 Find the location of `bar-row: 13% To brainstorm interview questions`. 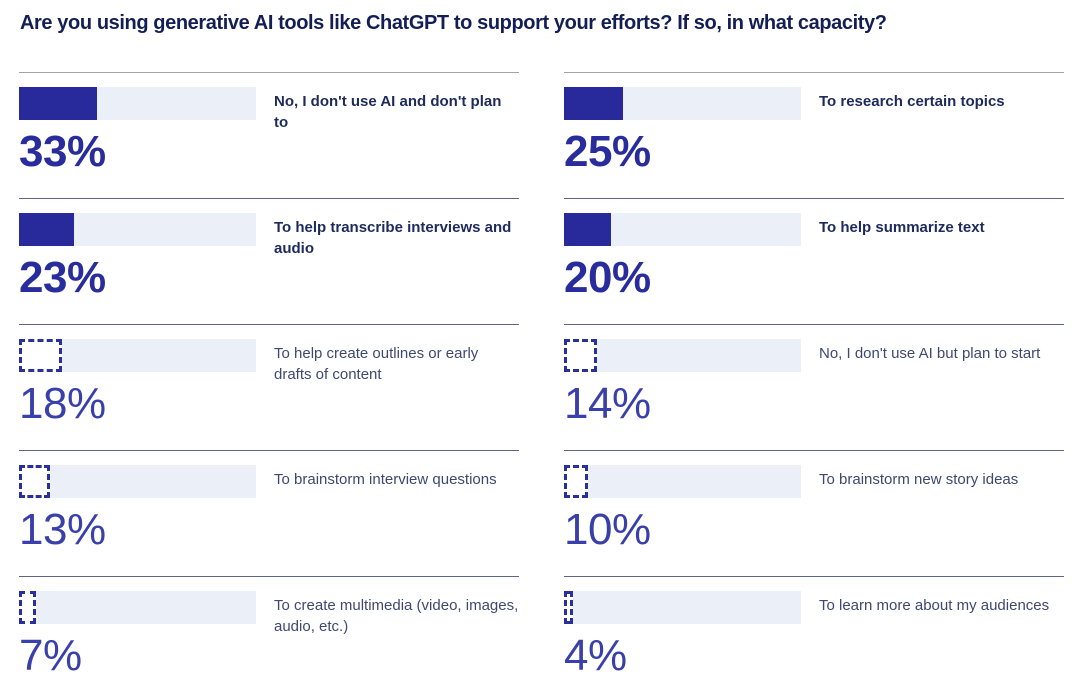

bar-row: 13% To brainstorm interview questions is located at coordinates (269, 513).